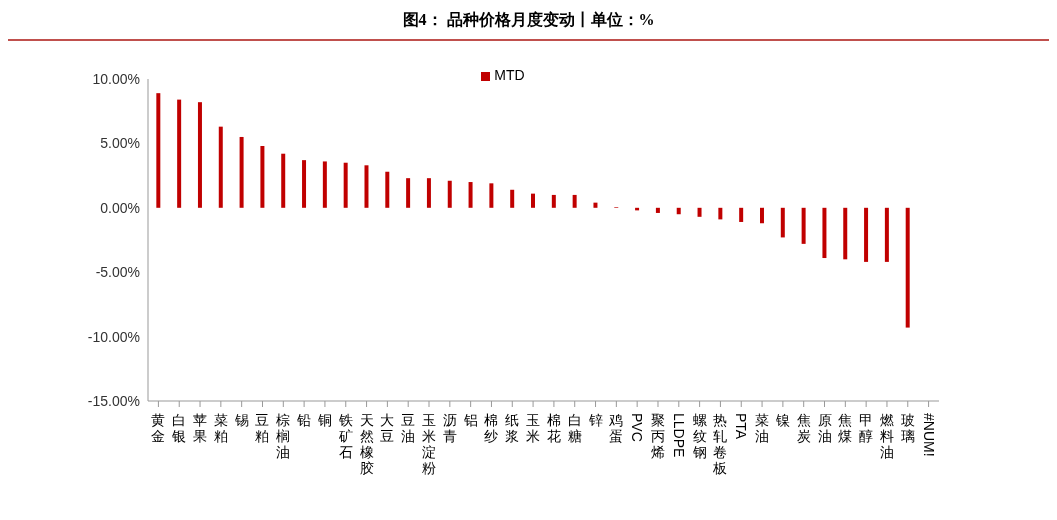  I want to click on x-tick-label: 棉花, so click(553, 428).